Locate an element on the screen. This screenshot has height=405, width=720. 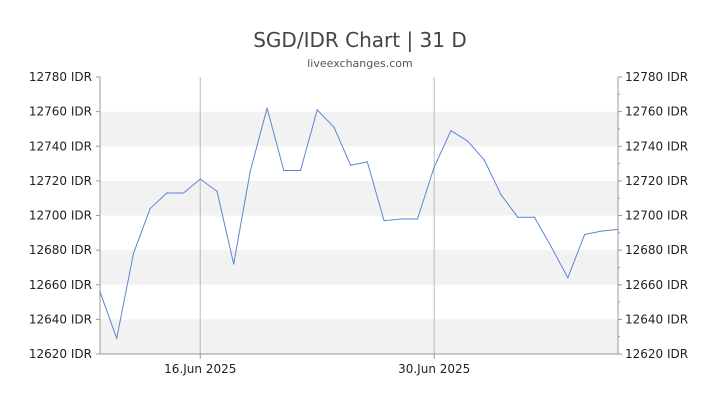
y-tick-label-right: 12660 IDR is located at coordinates (656, 285).